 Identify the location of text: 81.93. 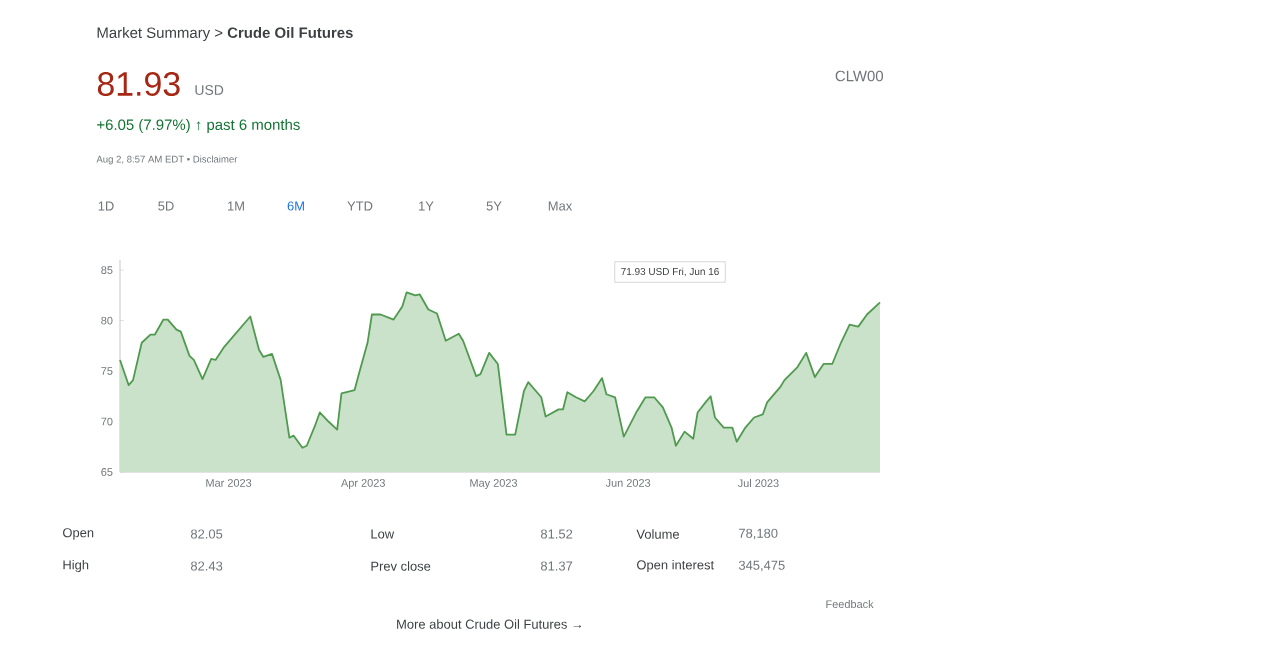
(138, 84).